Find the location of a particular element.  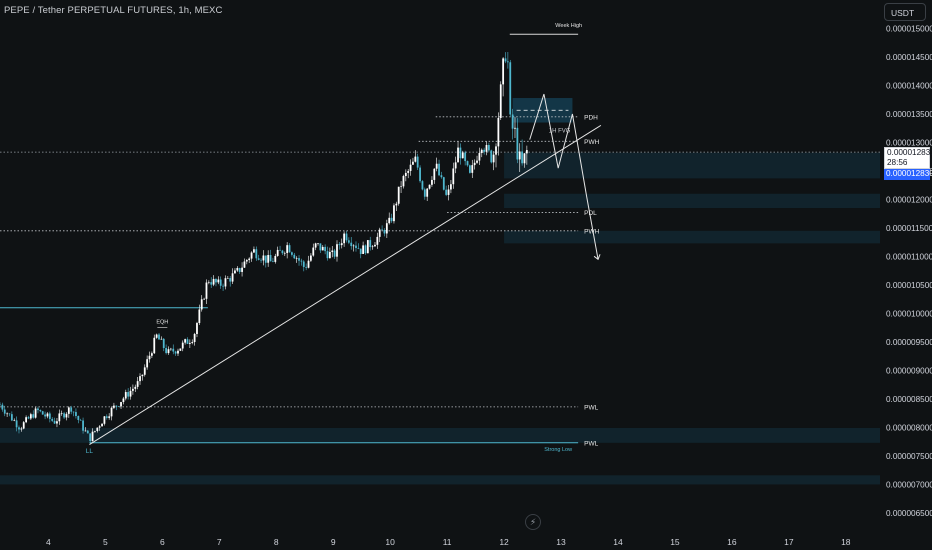

y-tick-label-15: 0.000007500 is located at coordinates (909, 456).